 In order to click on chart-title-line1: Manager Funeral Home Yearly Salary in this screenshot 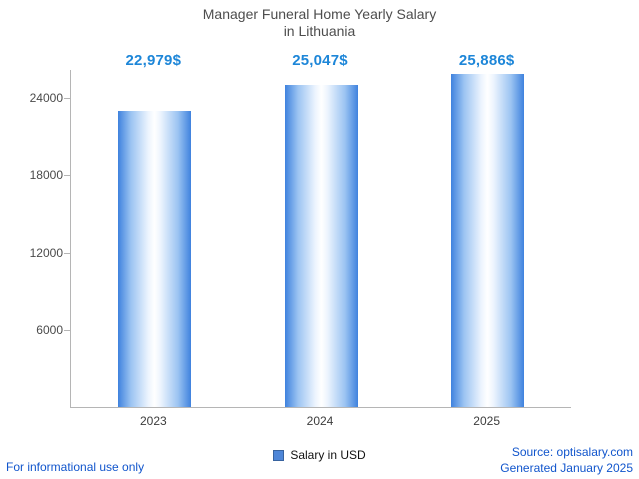, I will do `click(319, 14)`.